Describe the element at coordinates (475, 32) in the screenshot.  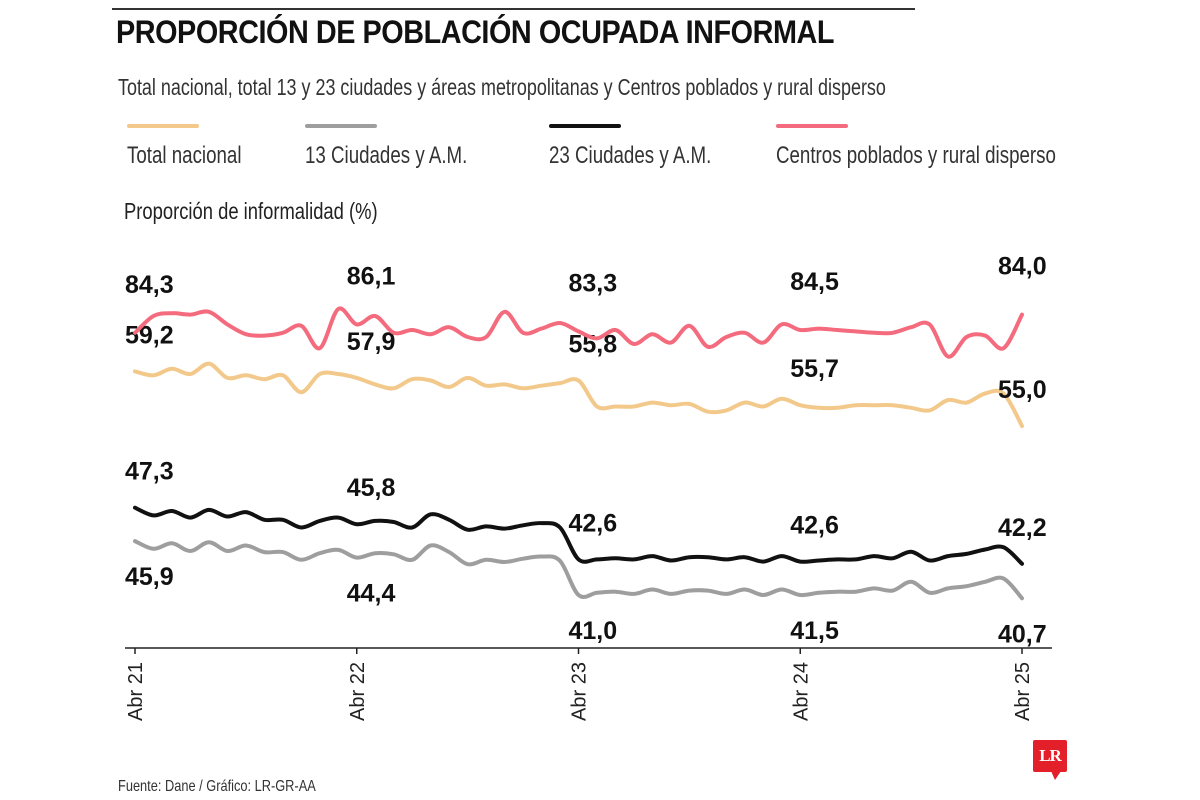
I see `chart-title: PROPORCIÓN DE POBLACIÓN OCUPADA INFORMAL` at that location.